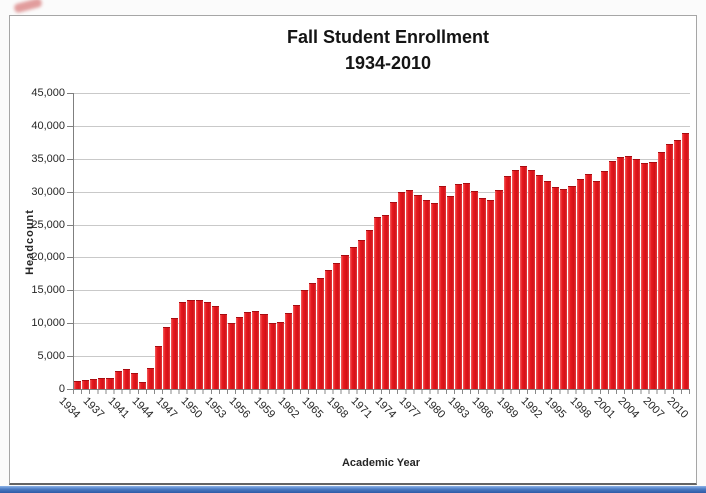 The image size is (706, 493). Describe the element at coordinates (288, 351) in the screenshot. I see `bar-1961` at that location.